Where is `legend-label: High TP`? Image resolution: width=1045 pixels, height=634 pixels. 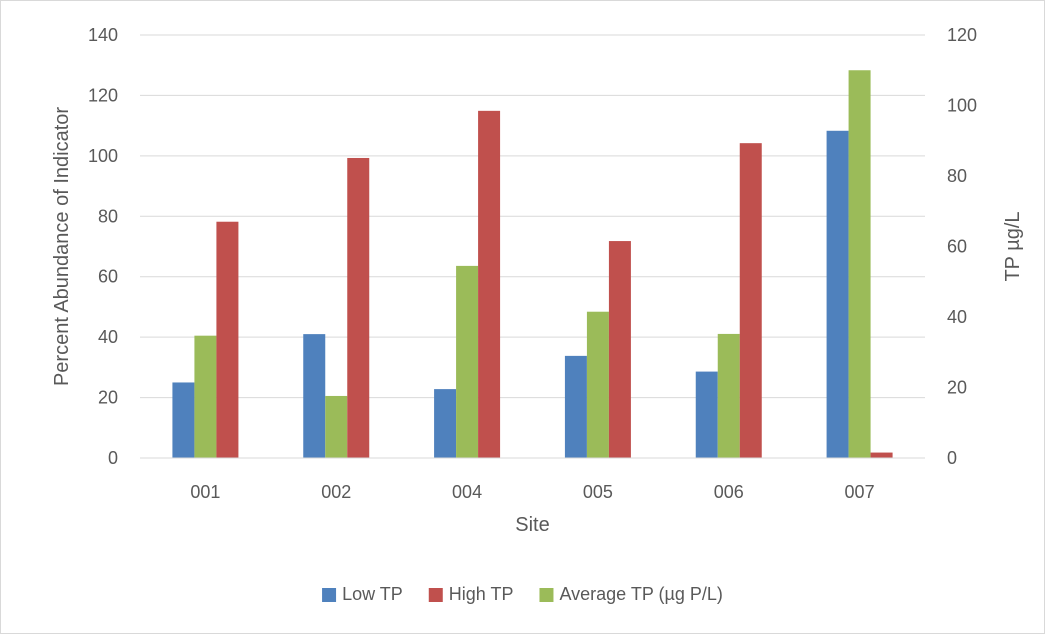 legend-label: High TP is located at coordinates (481, 594).